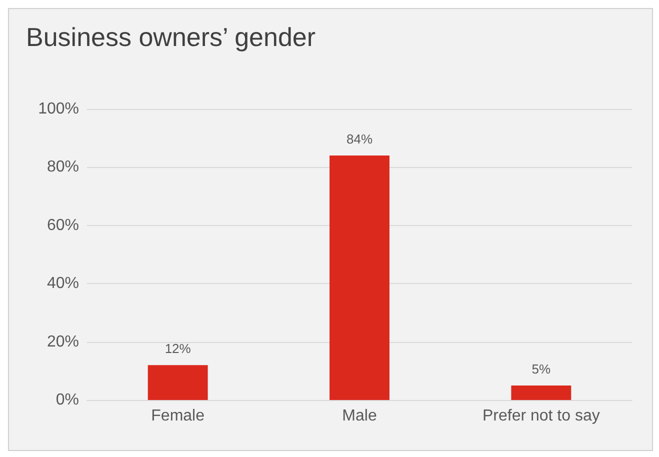 Image resolution: width=659 pixels, height=457 pixels. What do you see at coordinates (359, 139) in the screenshot?
I see `data-label: 84%` at bounding box center [359, 139].